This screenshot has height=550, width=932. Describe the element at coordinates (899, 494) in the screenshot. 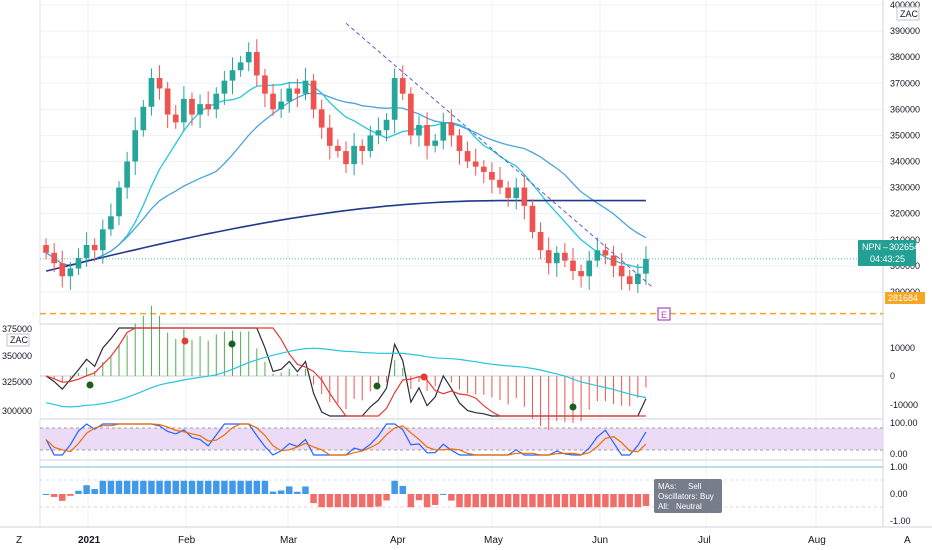

I see `rating-right-tick-1: 0.00` at that location.